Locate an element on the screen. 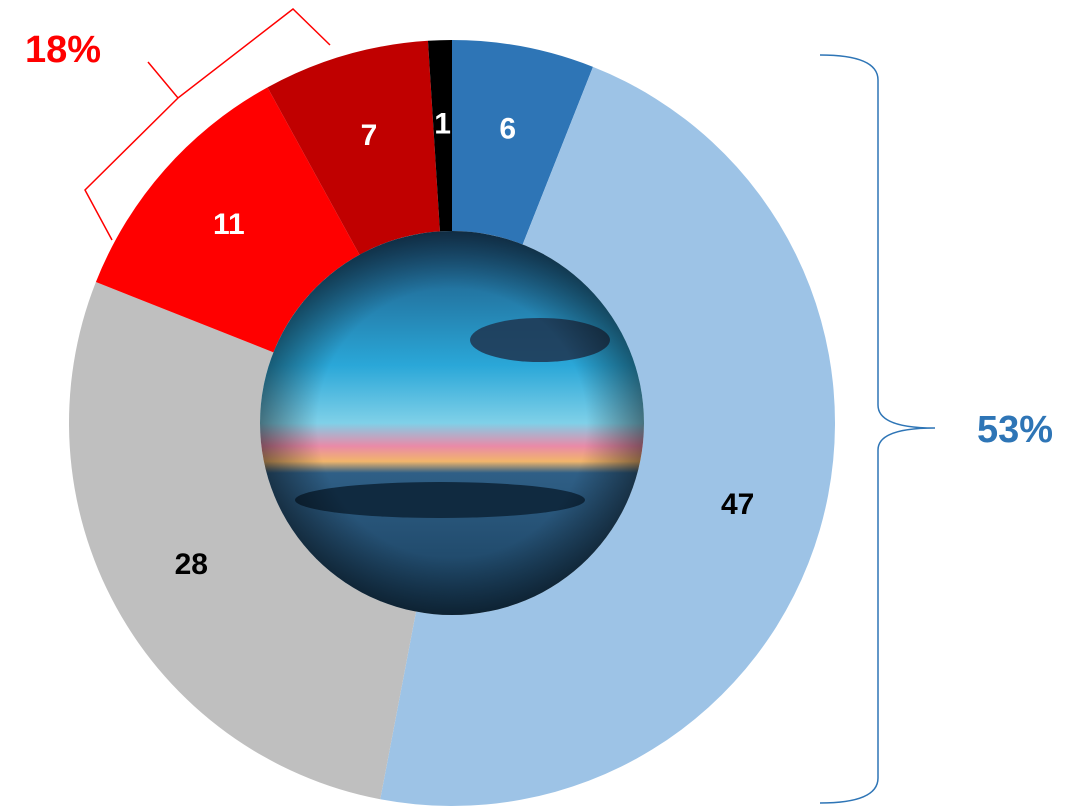 The width and height of the screenshot is (1079, 811). data-label: 11 is located at coordinates (229, 224).